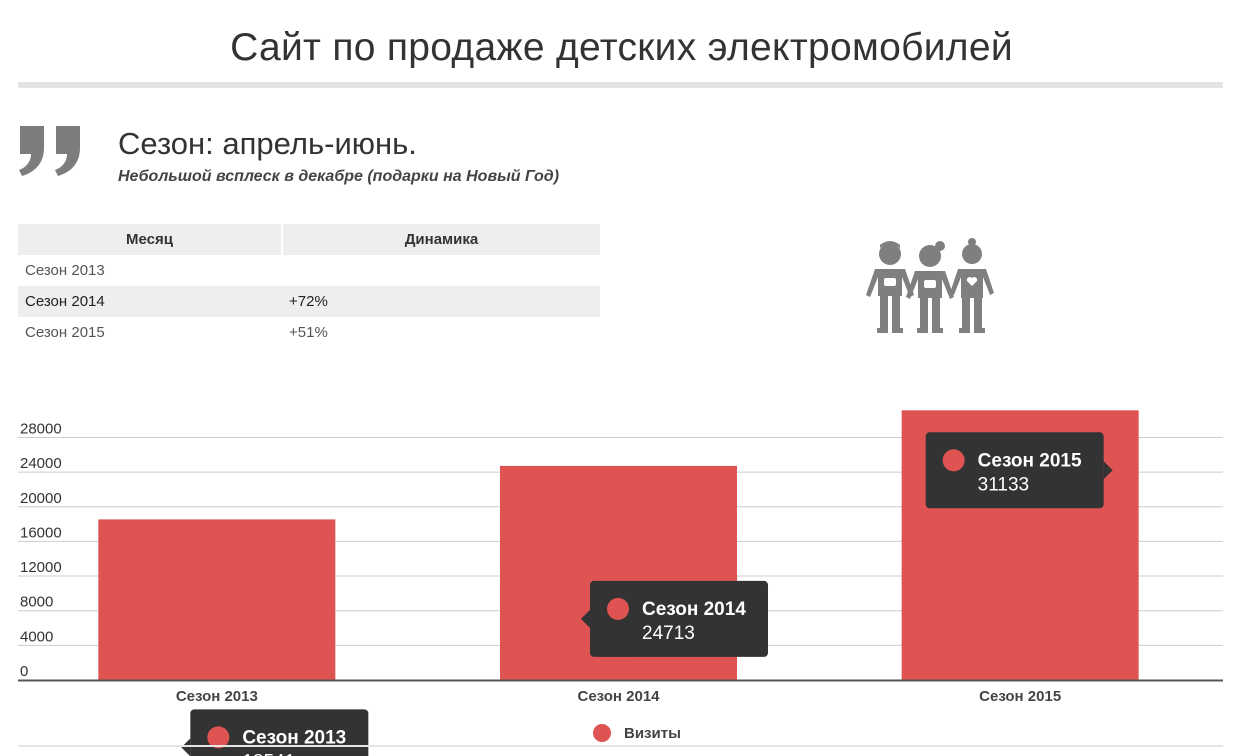  Describe the element at coordinates (268, 753) in the screenshot. I see `tooltip-value: 18541` at that location.